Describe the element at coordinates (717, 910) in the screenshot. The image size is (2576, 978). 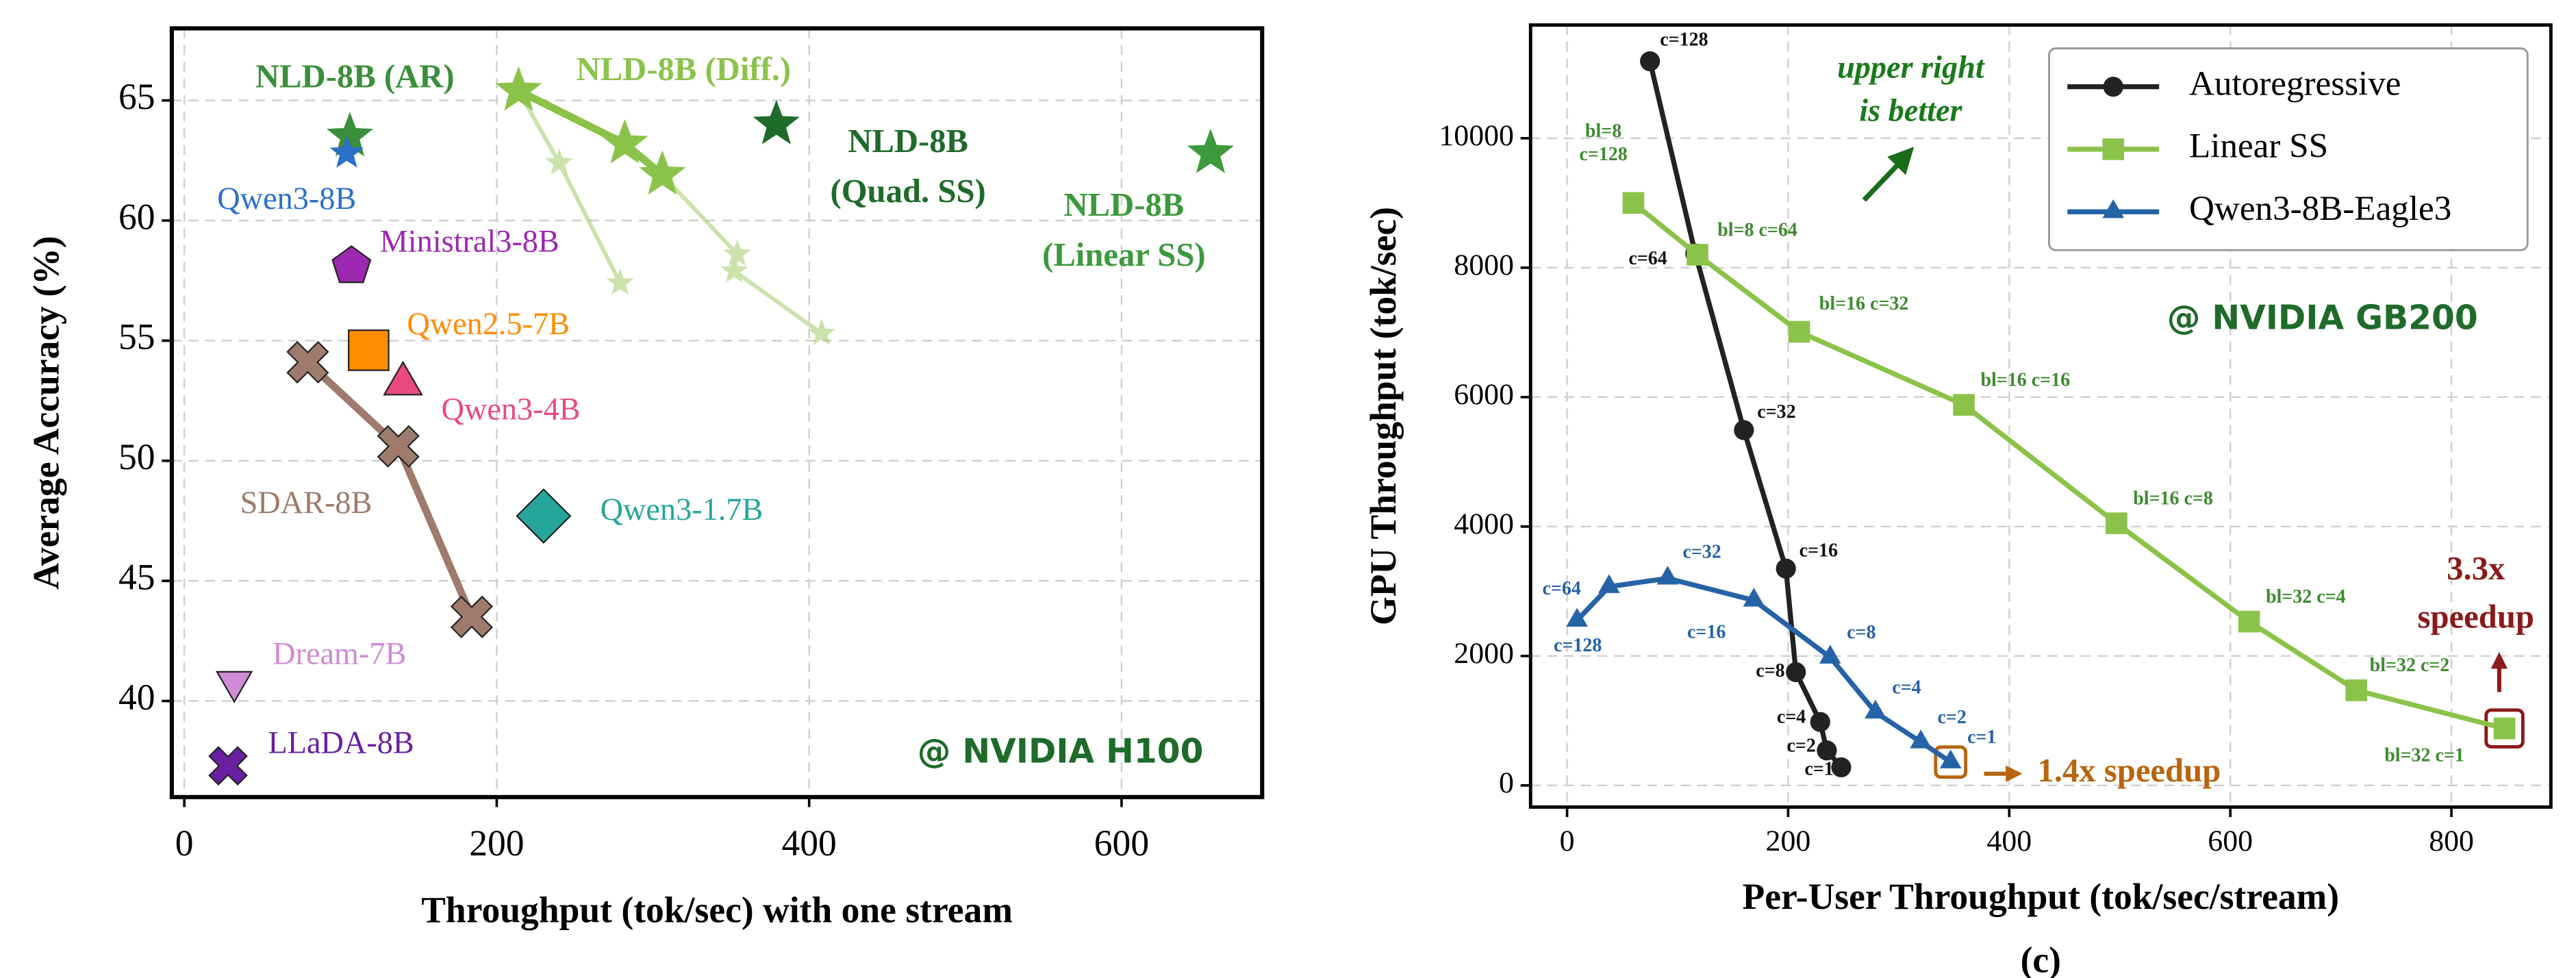
I see `x-axis-title: Throughput (tok/sec) with one stream` at that location.